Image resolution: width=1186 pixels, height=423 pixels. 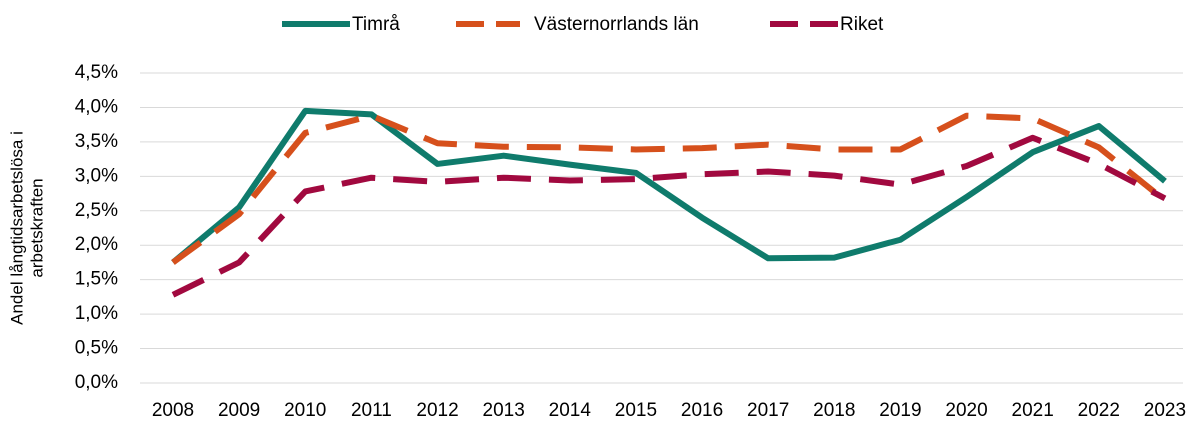 I want to click on x-tick-label: 2021, so click(x=1033, y=410).